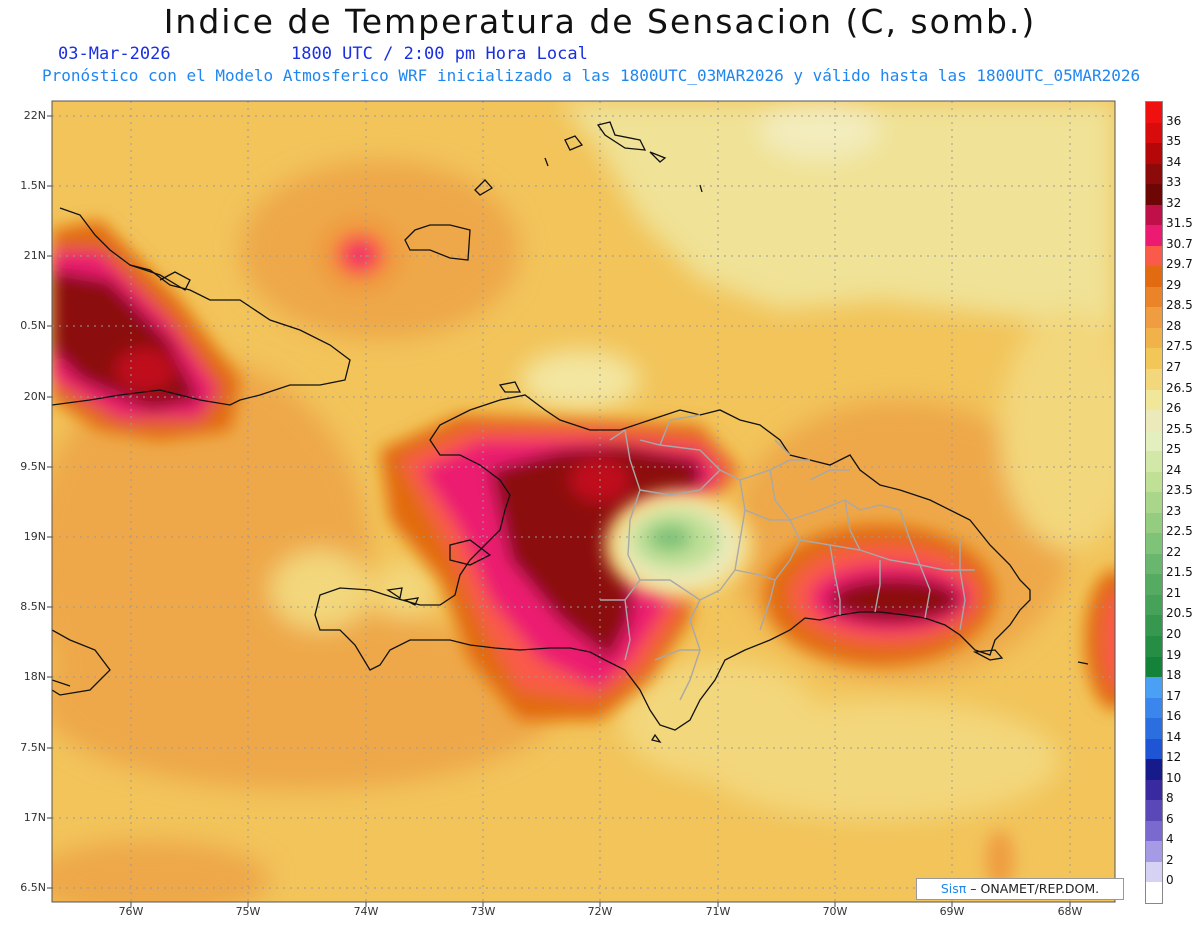  Describe the element at coordinates (1170, 818) in the screenshot. I see `legend-label: 6` at that location.